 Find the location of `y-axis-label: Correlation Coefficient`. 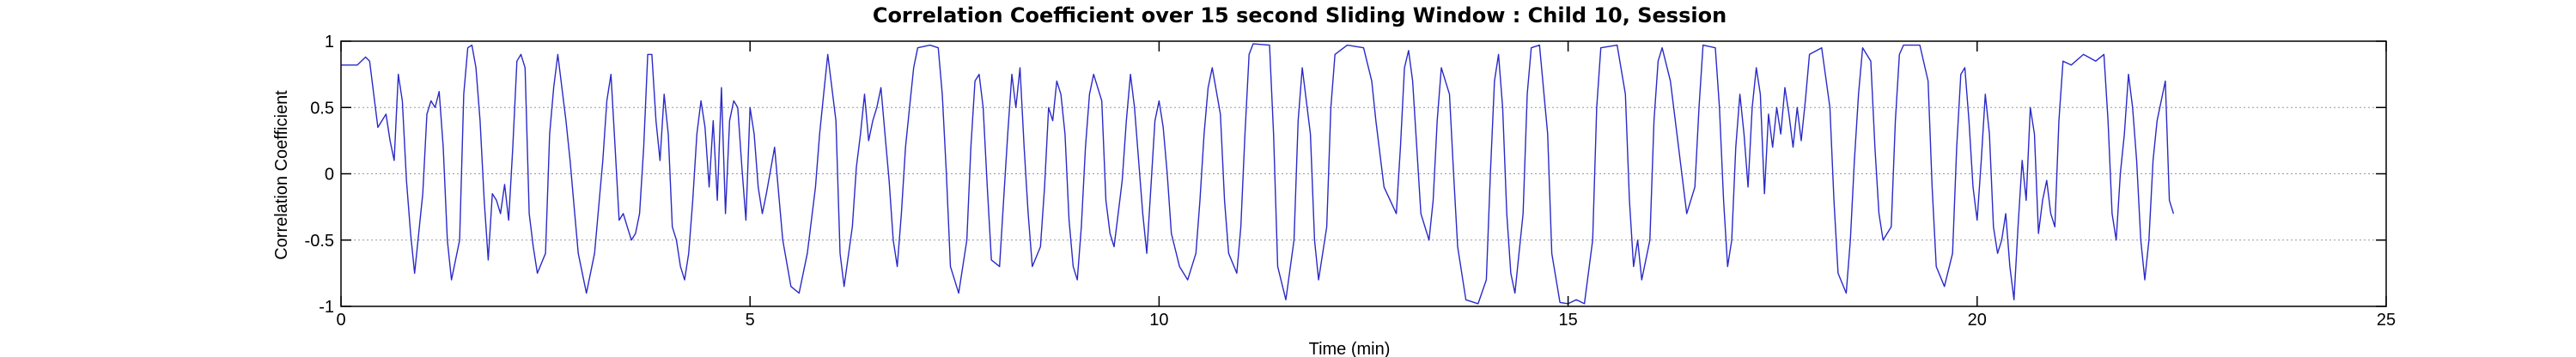

y-axis-label: Correlation Coefficient is located at coordinates (281, 175).